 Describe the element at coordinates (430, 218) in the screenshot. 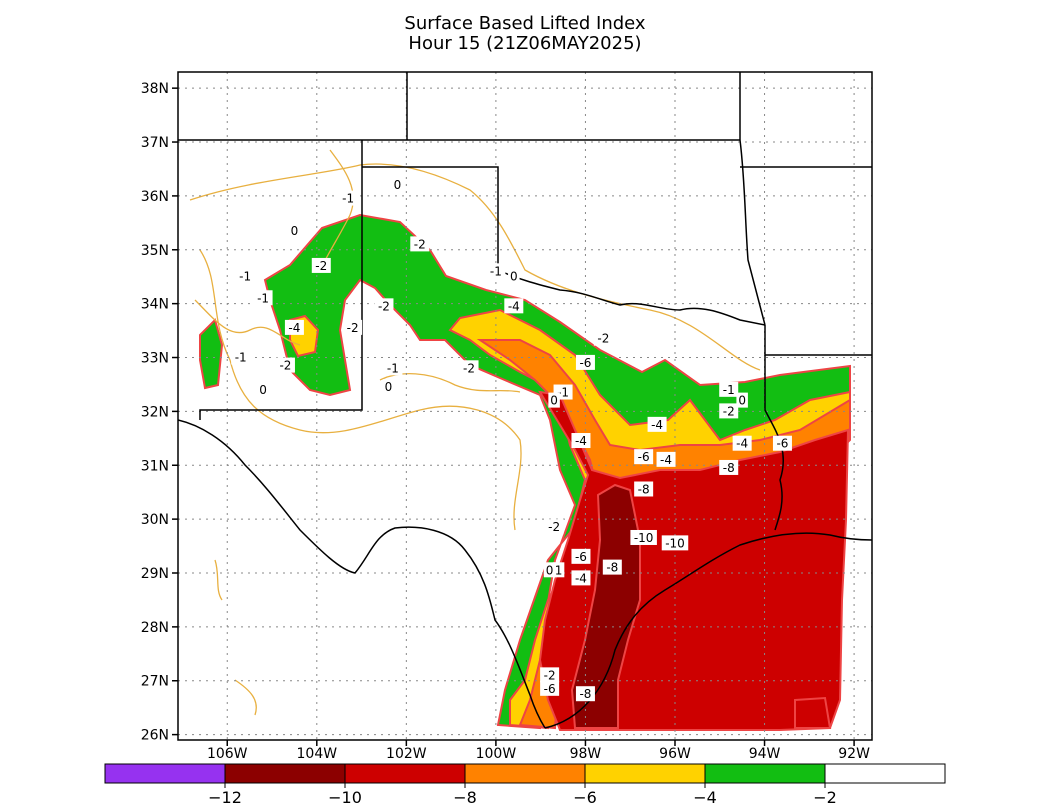

I see `border-ok-tx-north` at that location.